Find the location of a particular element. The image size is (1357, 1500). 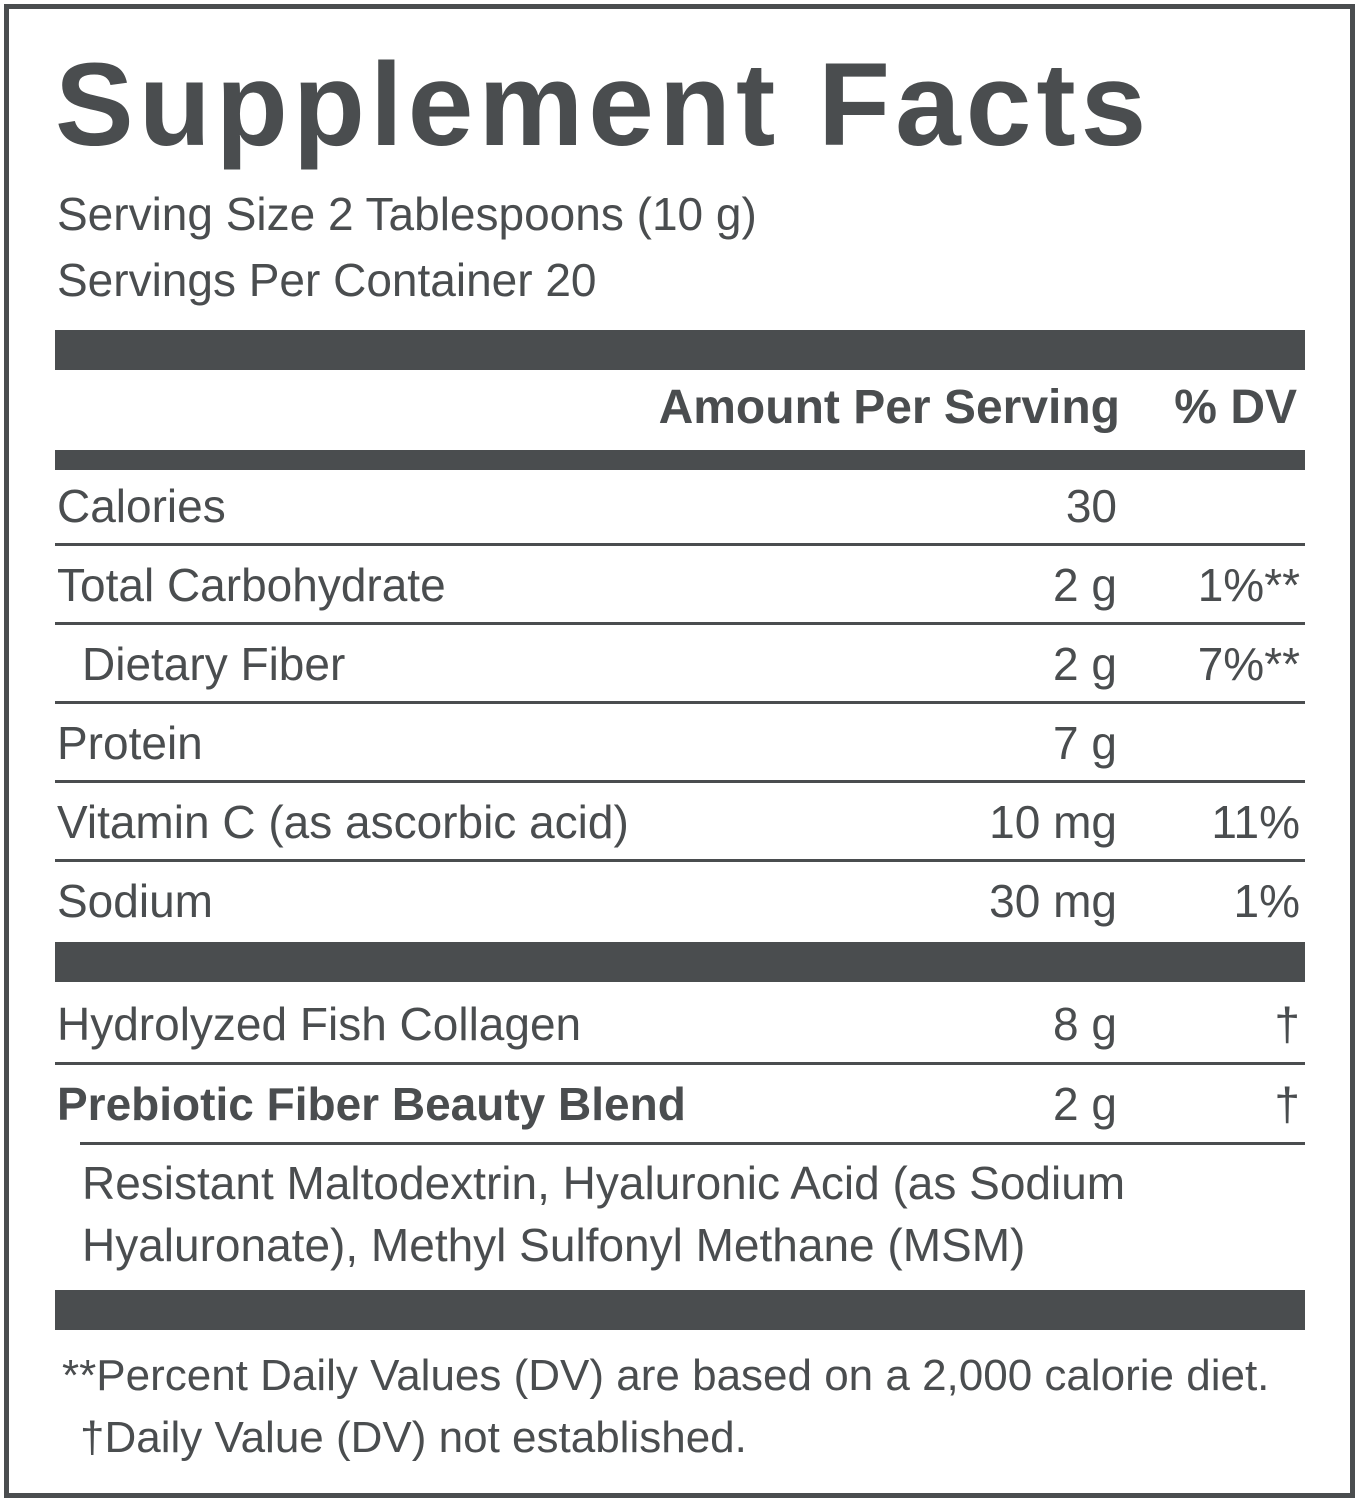

servings-per-container: Servings Per Container 20 is located at coordinates (327, 280).